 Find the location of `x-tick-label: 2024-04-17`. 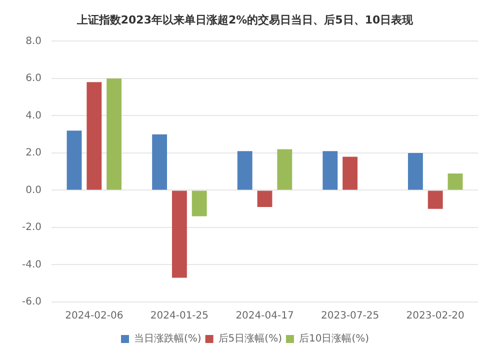

x-tick-label: 2024-04-17 is located at coordinates (265, 316).